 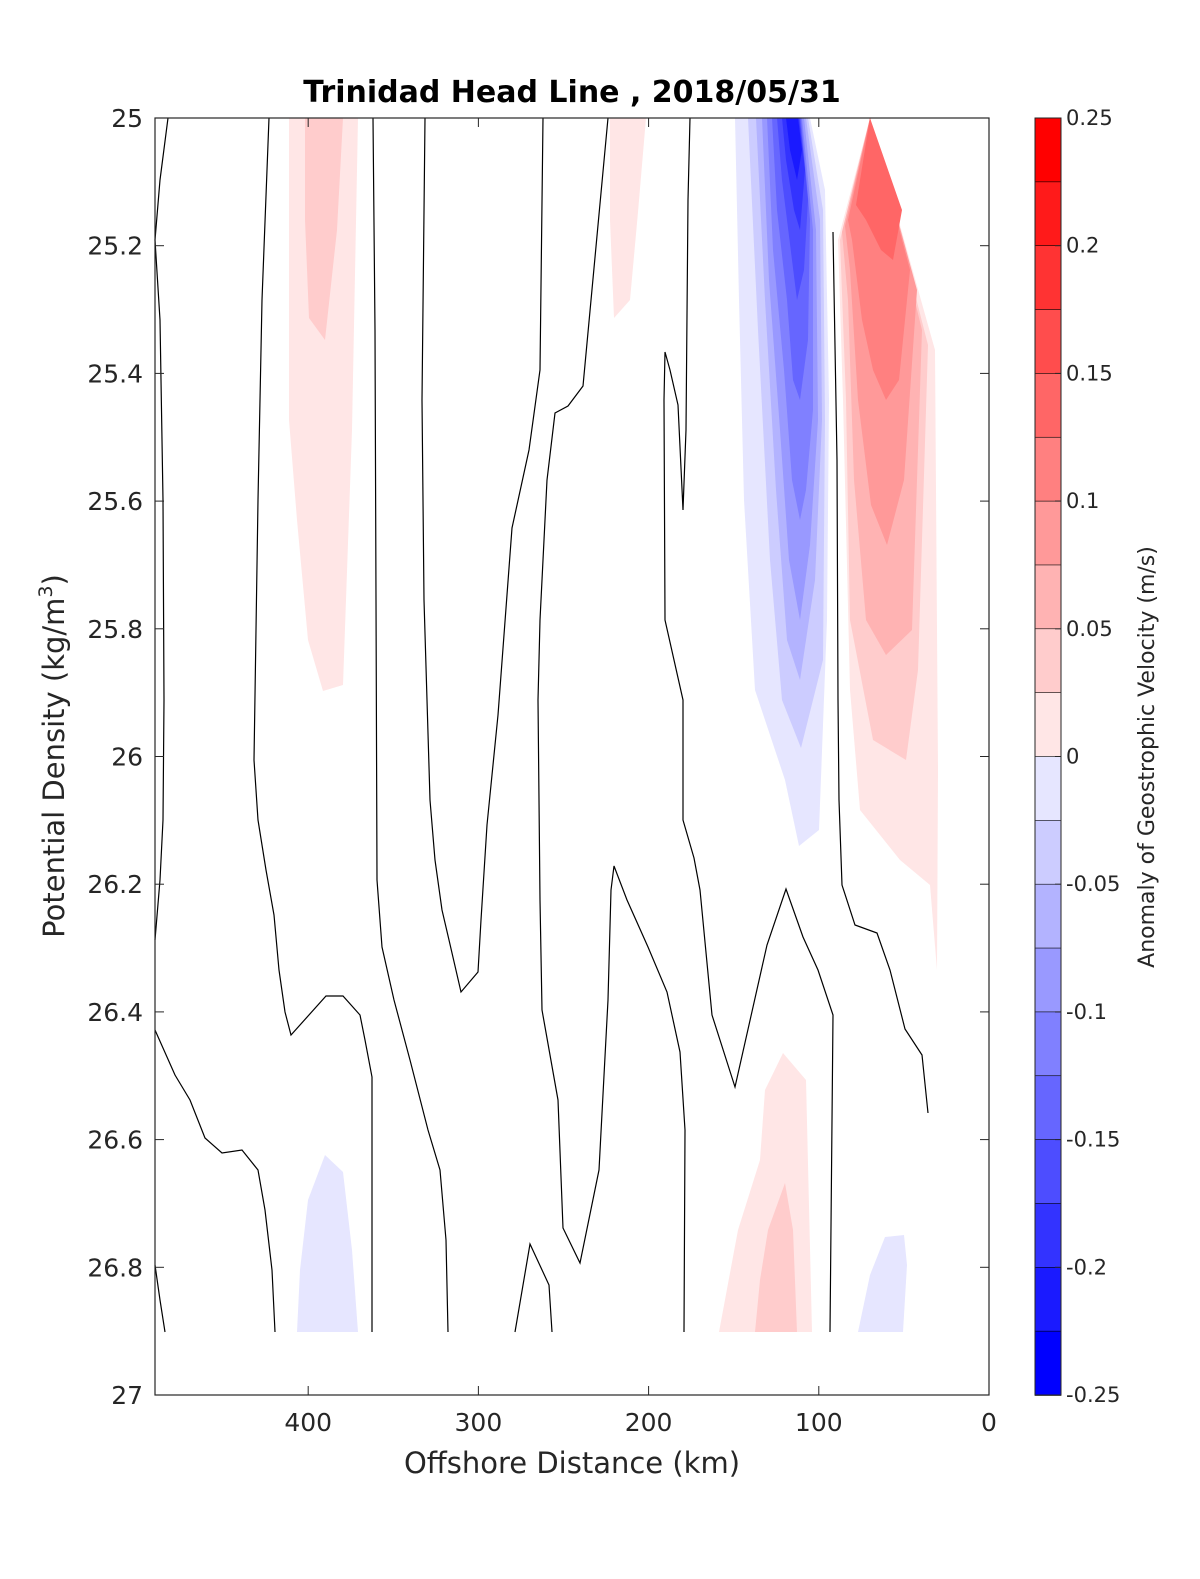 I want to click on y-tick-label: 25.2, so click(x=115, y=246).